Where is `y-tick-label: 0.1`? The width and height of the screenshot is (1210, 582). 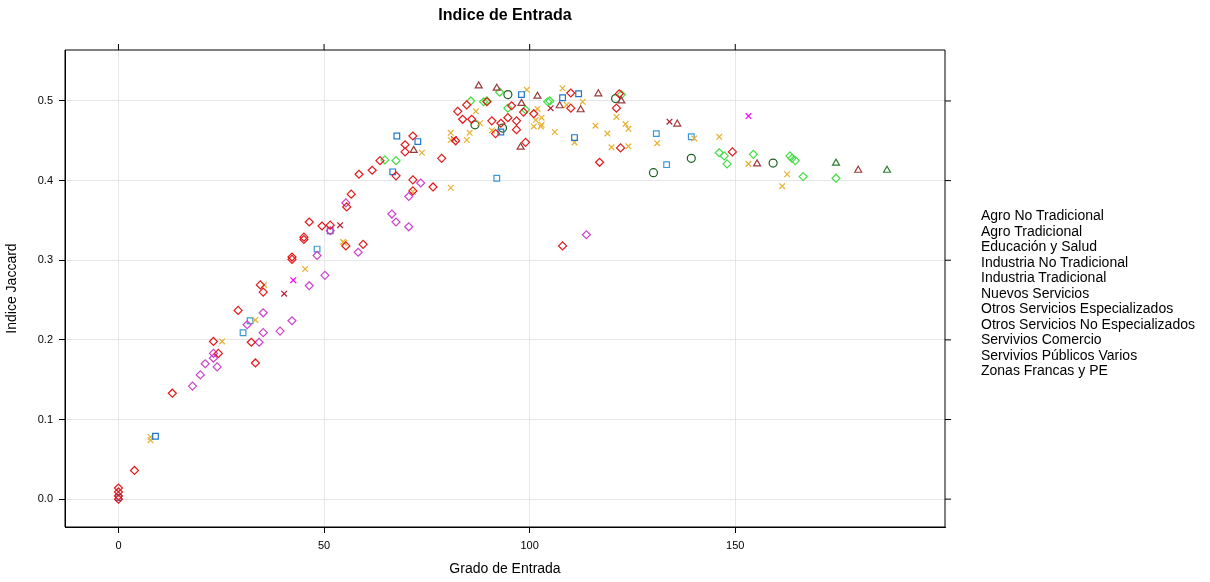 y-tick-label: 0.1 is located at coordinates (45, 418).